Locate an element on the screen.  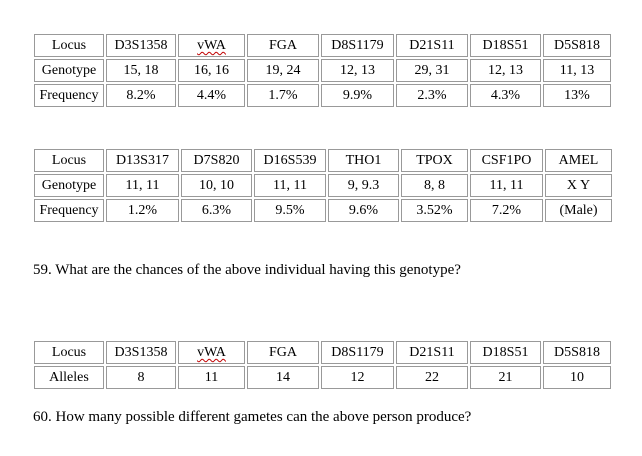
table-cell: AMEL is located at coordinates (578, 160).